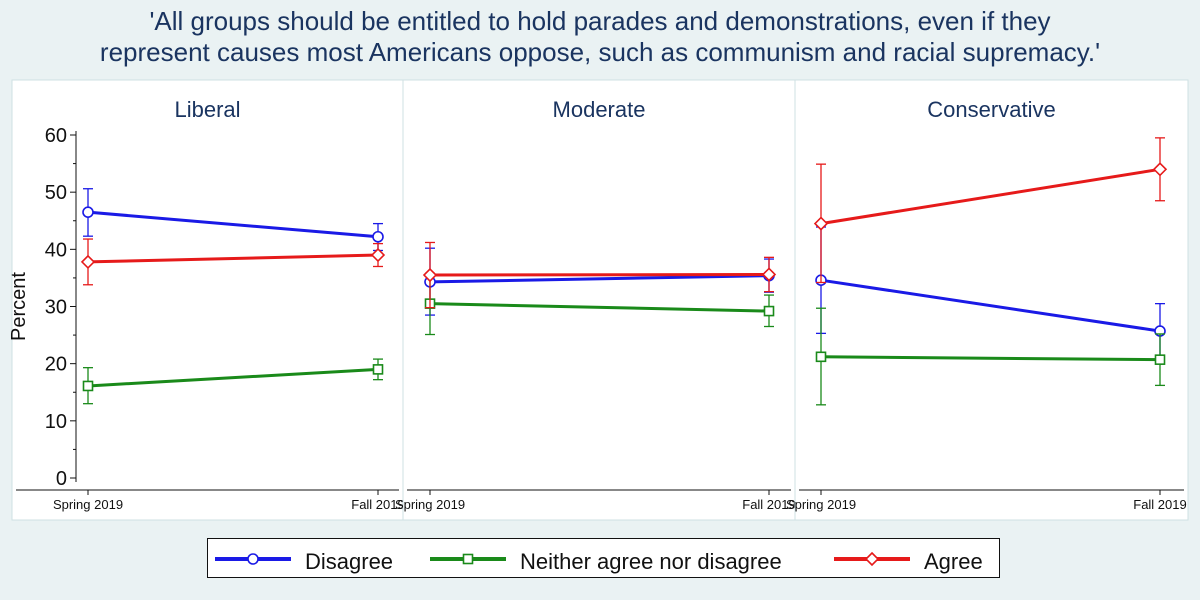  I want to click on legend-swatch-agree, so click(872, 559).